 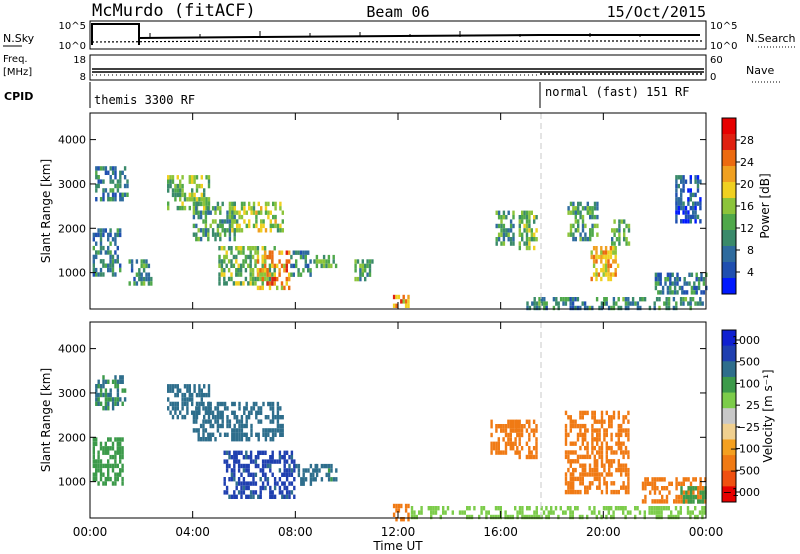 What do you see at coordinates (72, 393) in the screenshot?
I see `y-tick-label: 3000` at bounding box center [72, 393].